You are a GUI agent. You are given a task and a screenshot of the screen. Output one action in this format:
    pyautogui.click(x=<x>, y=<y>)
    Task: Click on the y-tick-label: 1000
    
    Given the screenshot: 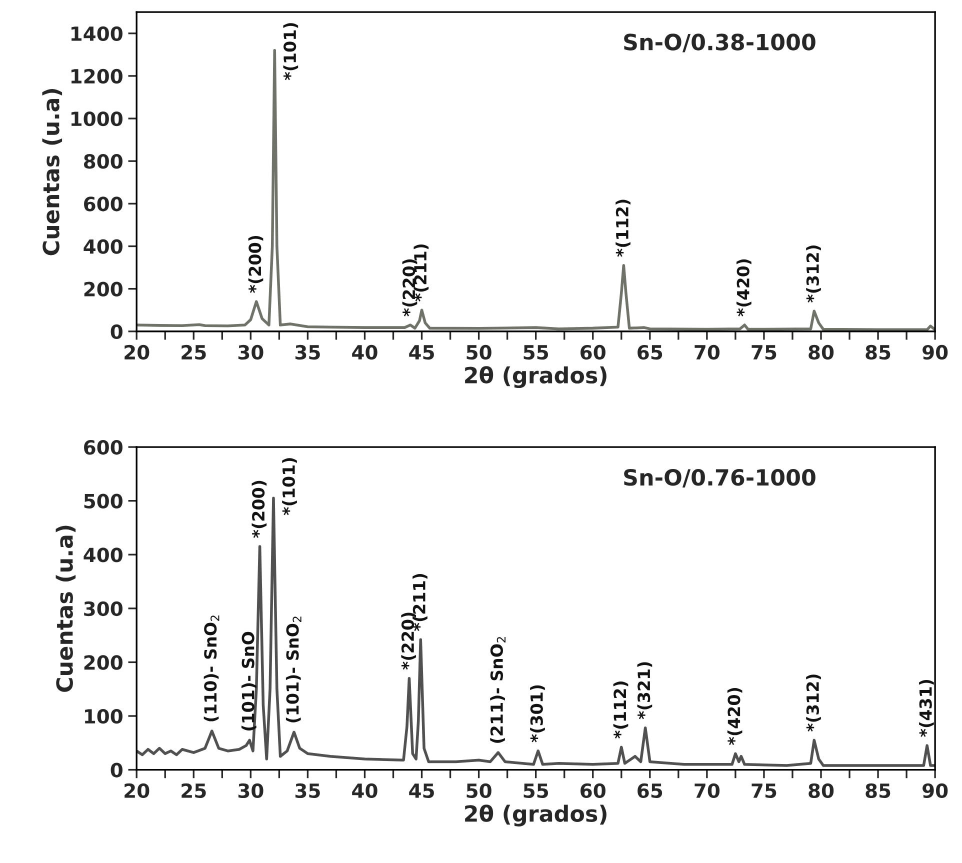 What is the action you would take?
    pyautogui.click(x=96, y=118)
    